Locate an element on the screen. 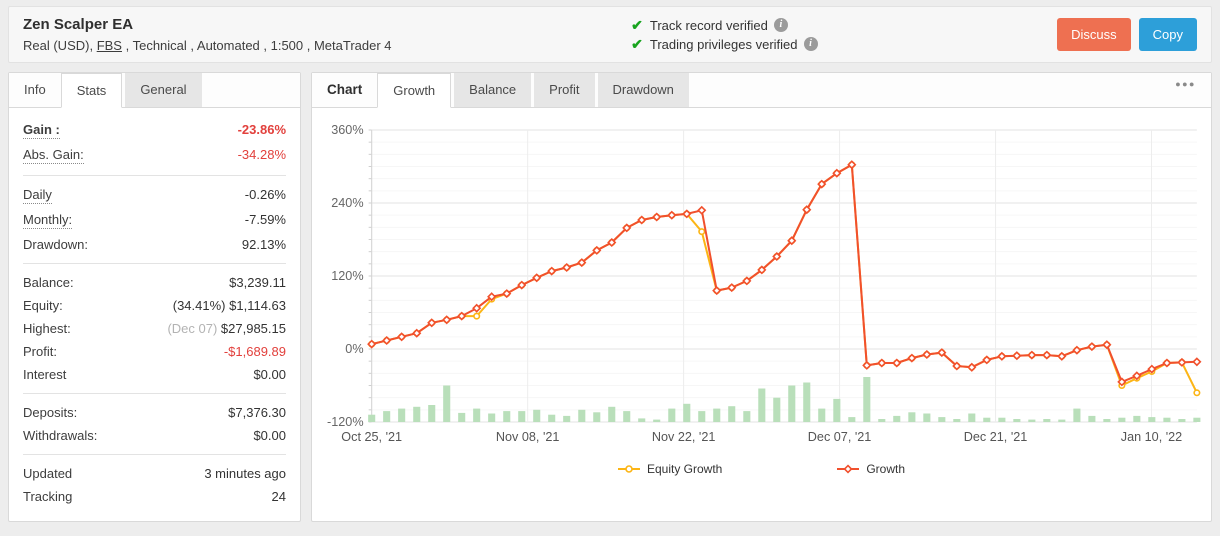 This screenshot has width=1220, height=536. svg-text: 240% is located at coordinates (347, 203).